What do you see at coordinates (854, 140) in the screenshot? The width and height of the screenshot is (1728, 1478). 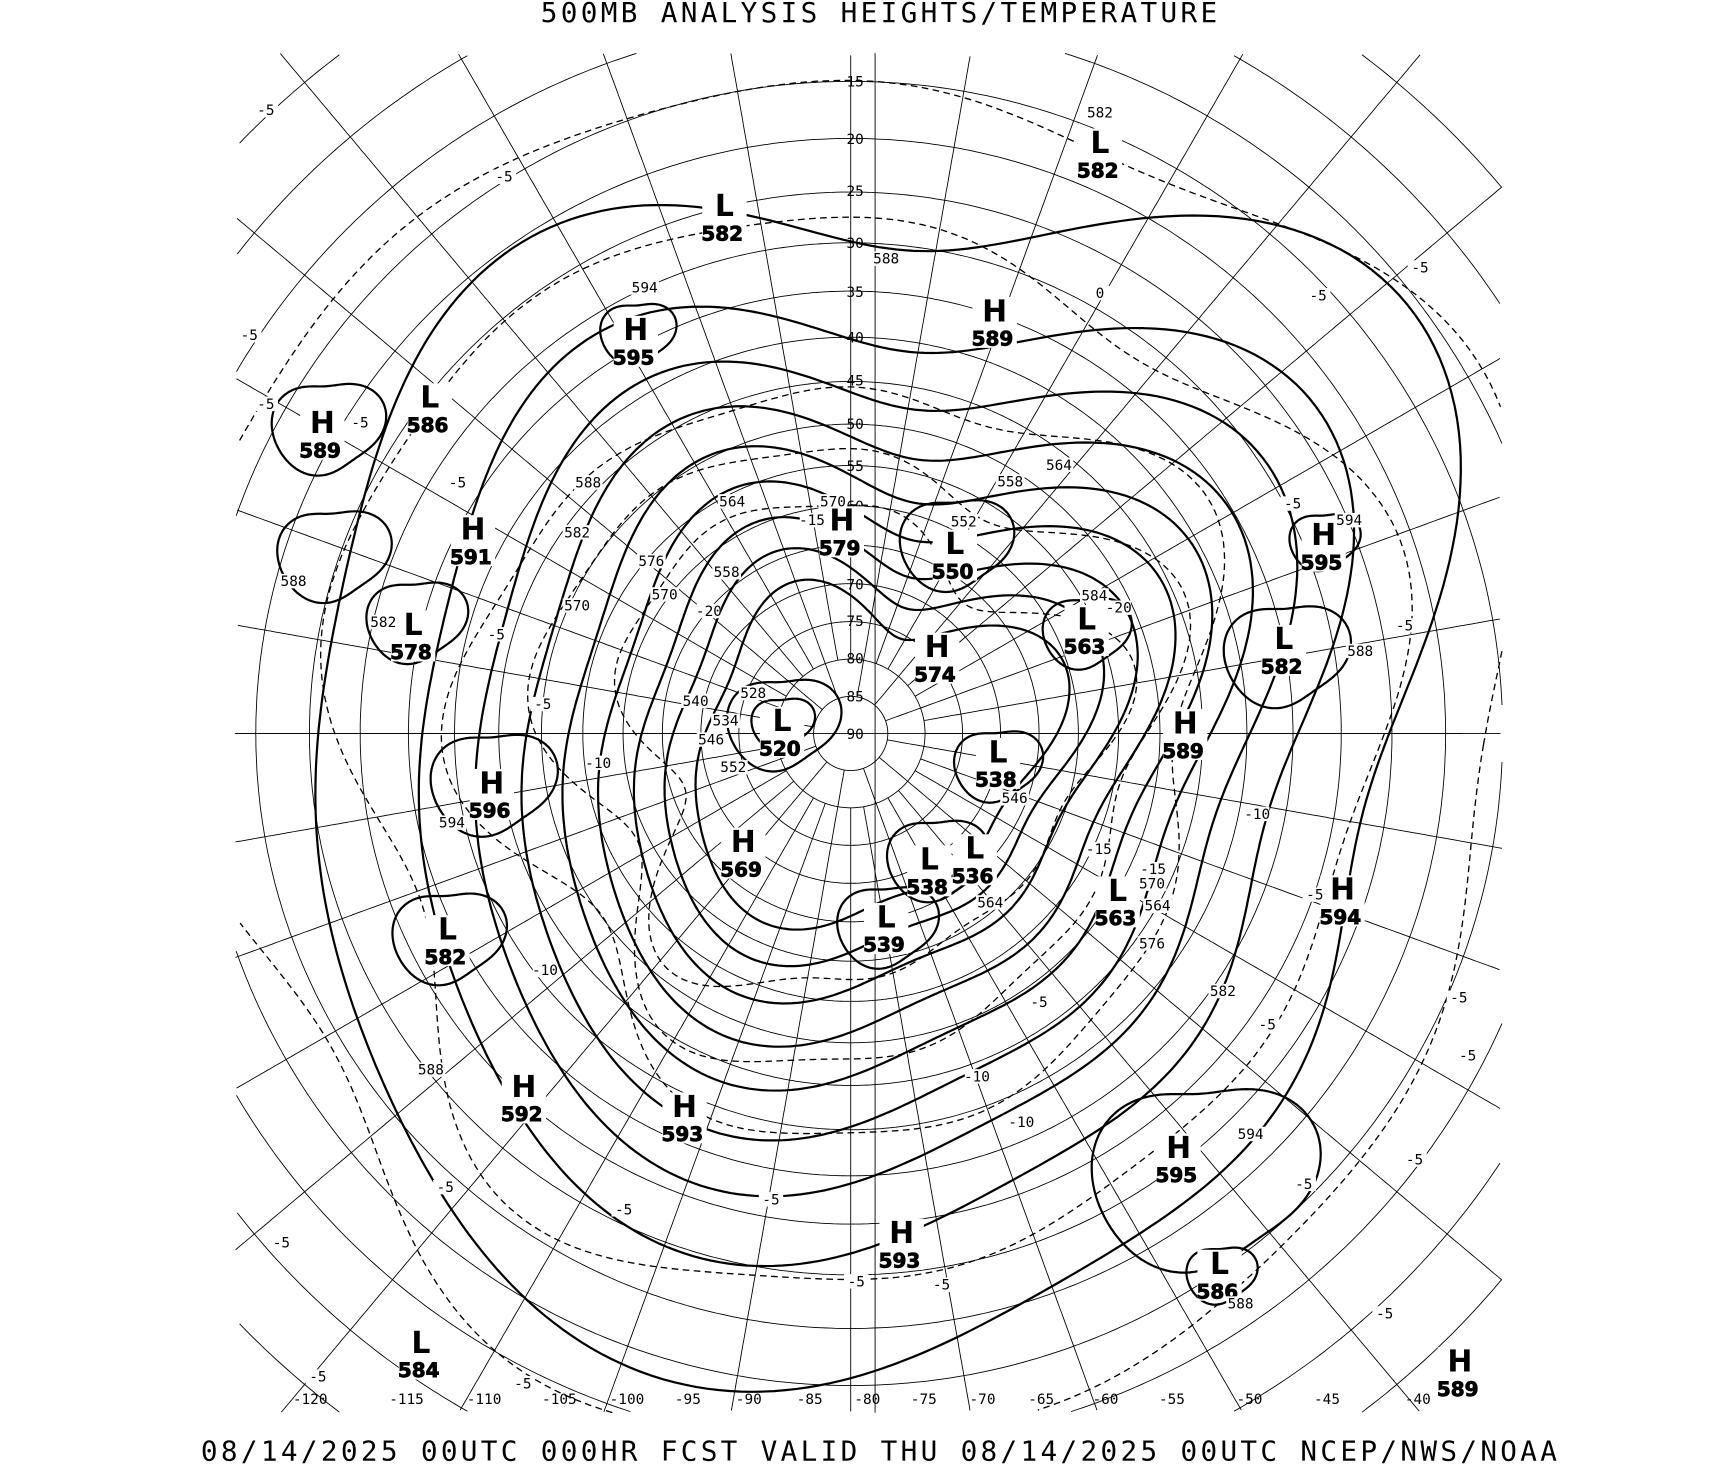 I see `latitude-label: 20` at bounding box center [854, 140].